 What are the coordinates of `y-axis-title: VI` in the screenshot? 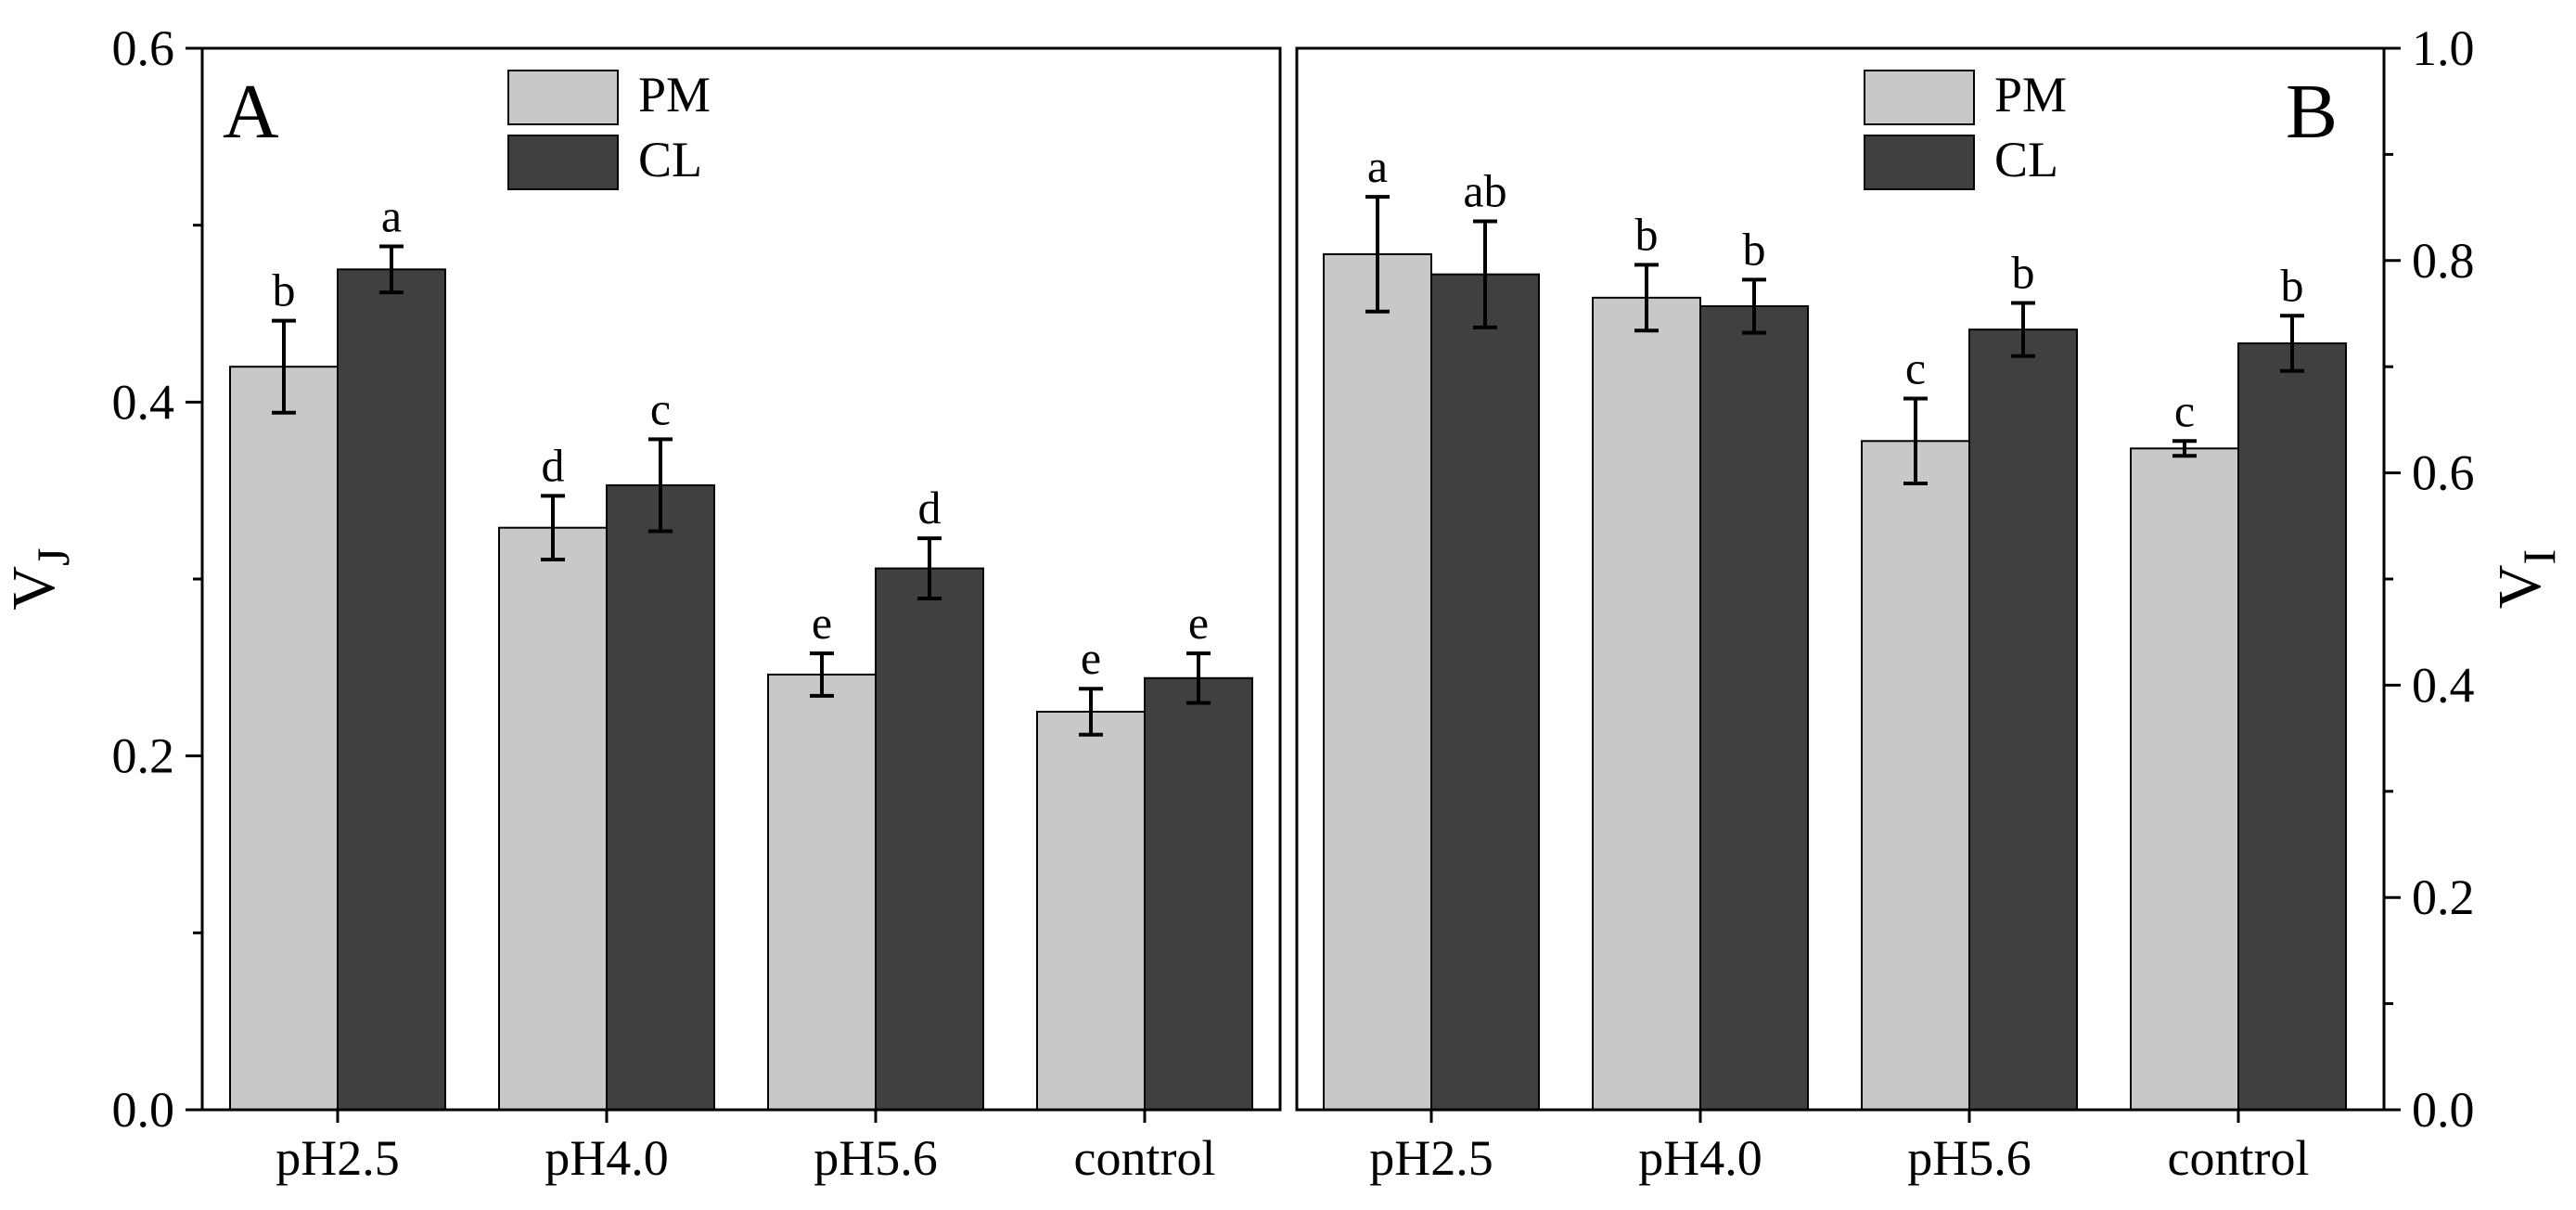 It's located at (2525, 579).